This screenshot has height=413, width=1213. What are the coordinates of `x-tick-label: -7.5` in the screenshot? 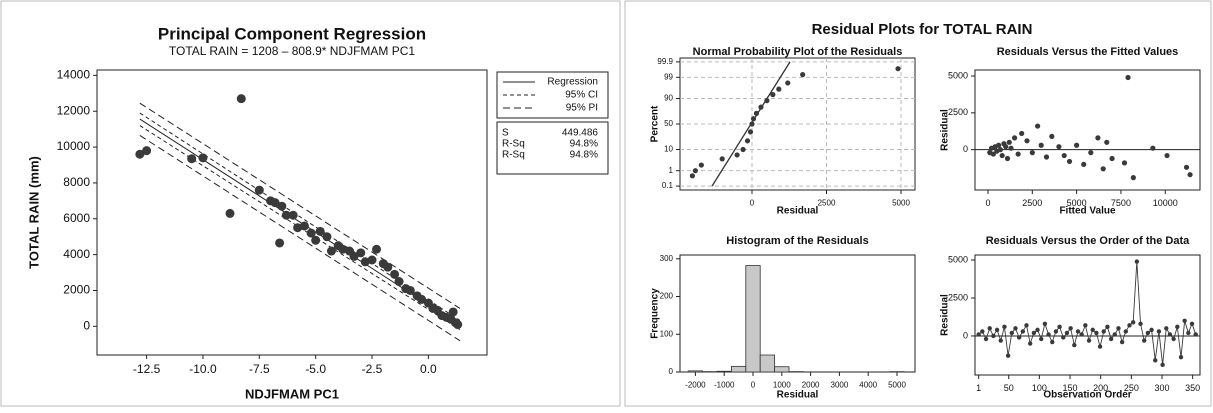 It's located at (259, 369).